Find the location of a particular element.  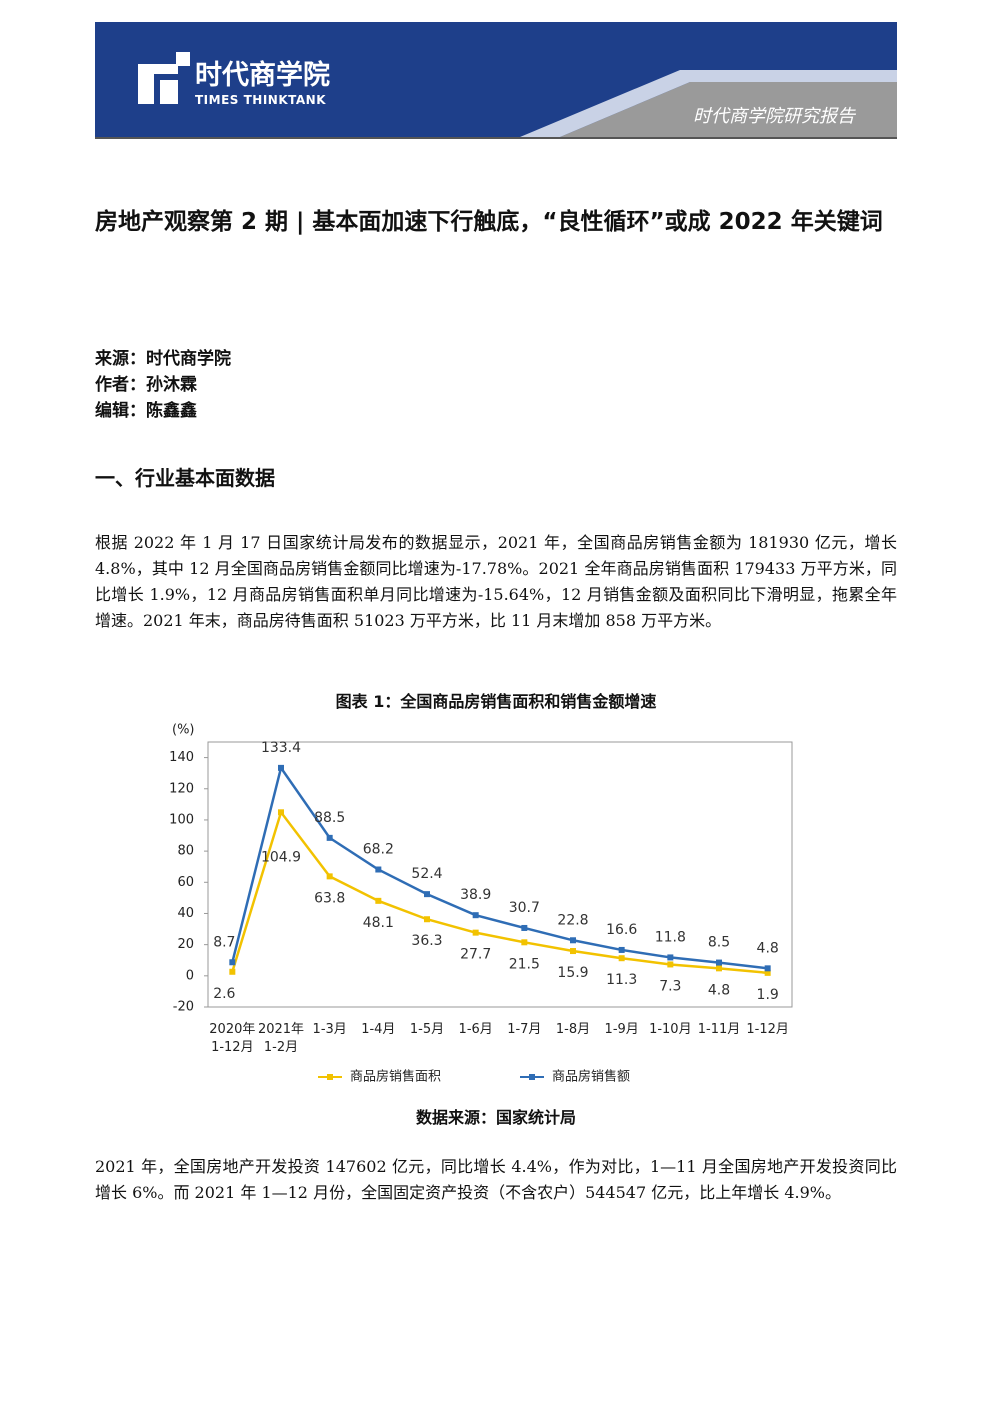

y-tick-label: 140 is located at coordinates (181, 757).